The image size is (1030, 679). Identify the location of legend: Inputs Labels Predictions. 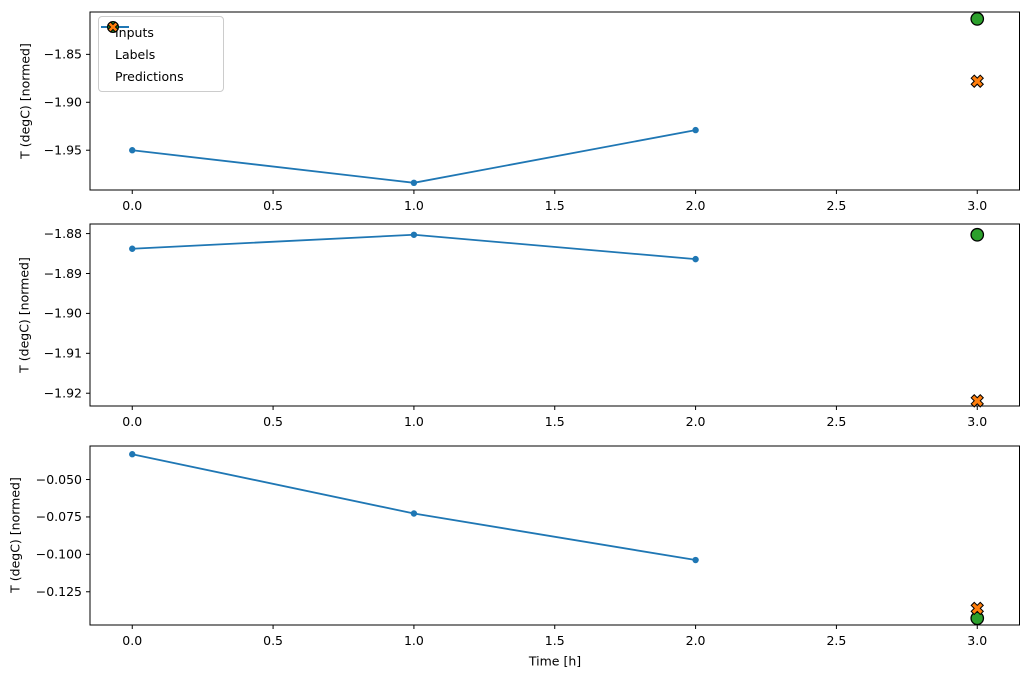
(161, 54).